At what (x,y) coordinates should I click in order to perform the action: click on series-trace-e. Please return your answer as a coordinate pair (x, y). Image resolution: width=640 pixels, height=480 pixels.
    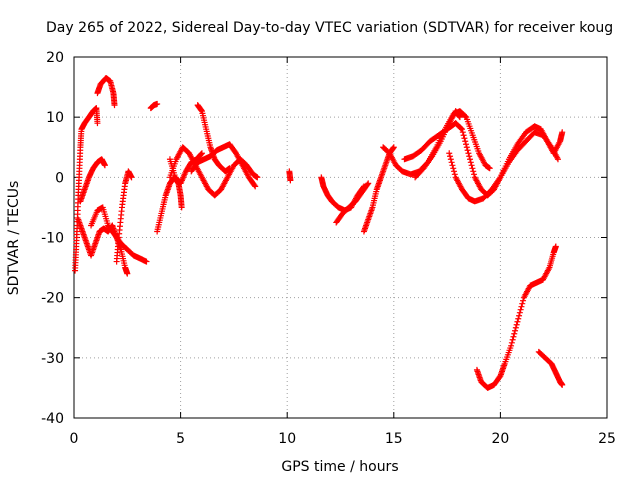
    Looking at the image, I should click on (119, 234).